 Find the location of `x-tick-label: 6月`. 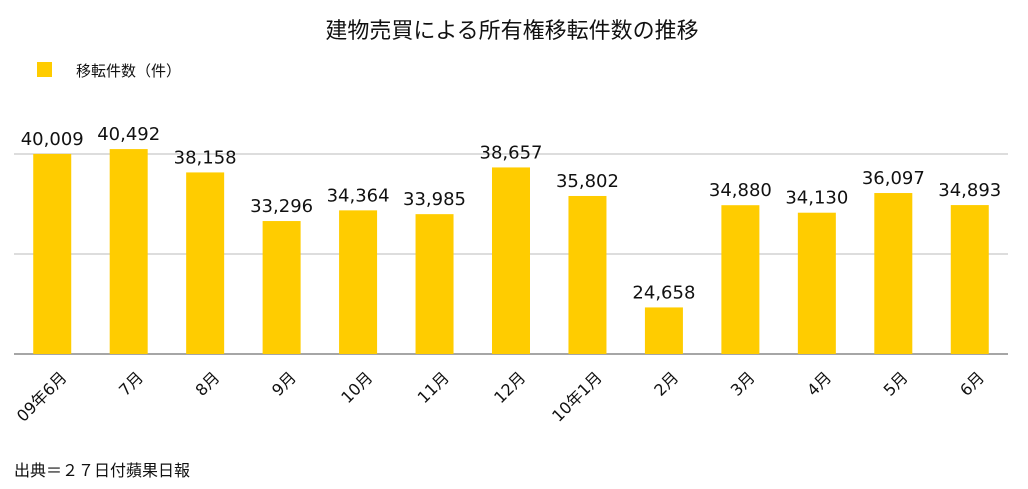

x-tick-label: 6月 is located at coordinates (972, 384).